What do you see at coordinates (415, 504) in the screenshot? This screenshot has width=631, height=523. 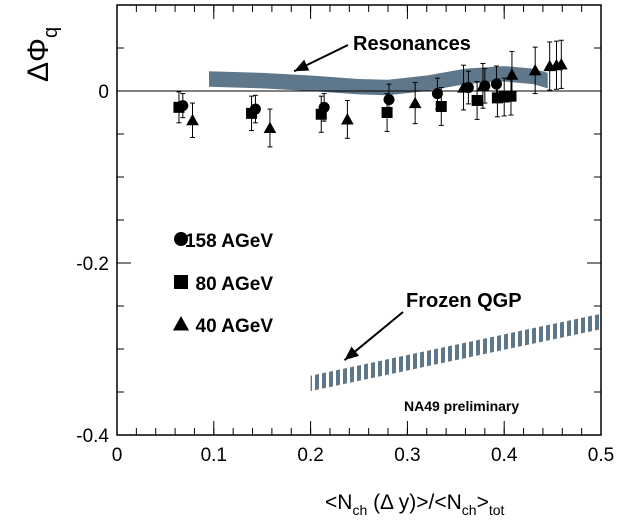 I see `x-axis-title: <Nch (Δ y)>/<Nch>tot` at bounding box center [415, 504].